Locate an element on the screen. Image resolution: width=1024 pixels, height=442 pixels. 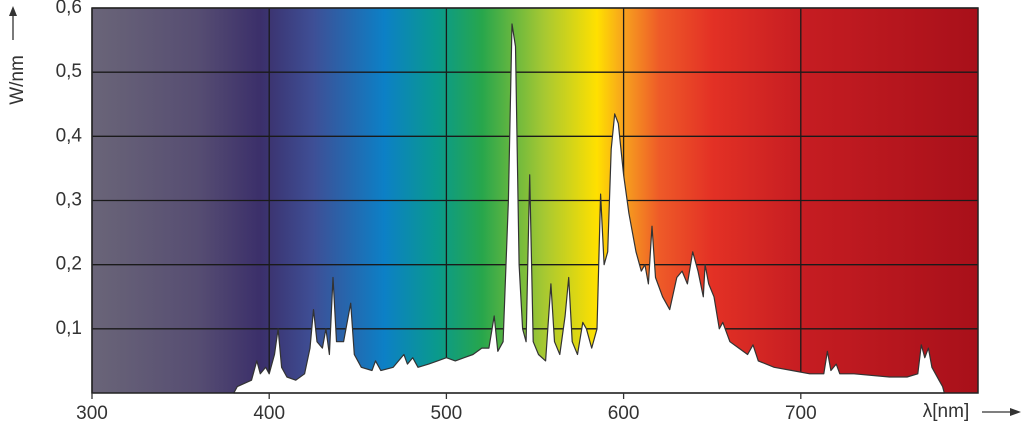
y-tick-label: 0,4 is located at coordinates (69, 135).